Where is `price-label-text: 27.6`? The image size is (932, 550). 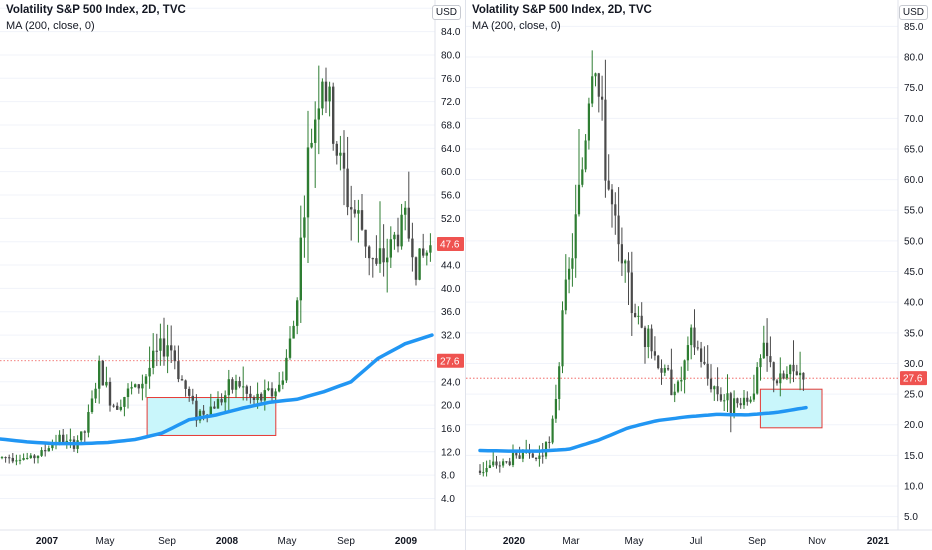 price-label-text: 27.6 is located at coordinates (913, 379).